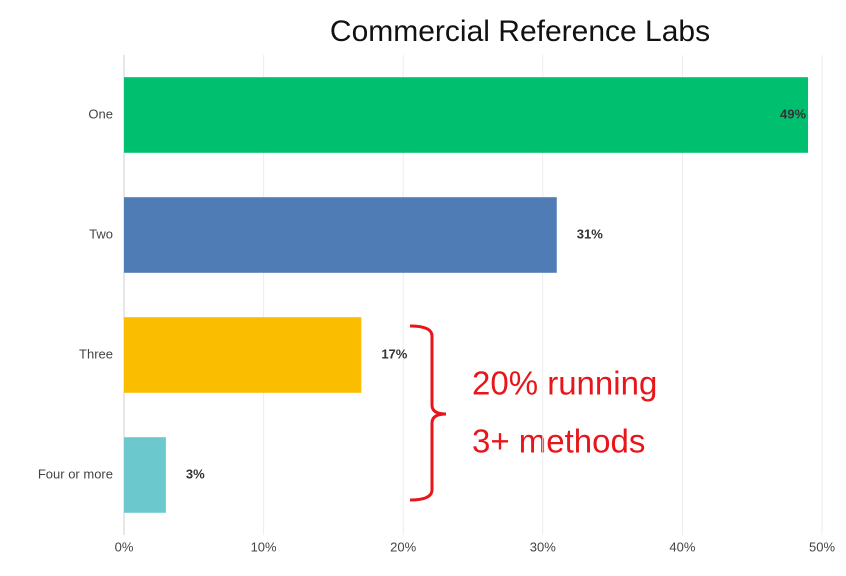 This screenshot has width=846, height=576. What do you see at coordinates (428, 413) in the screenshot?
I see `bracket` at bounding box center [428, 413].